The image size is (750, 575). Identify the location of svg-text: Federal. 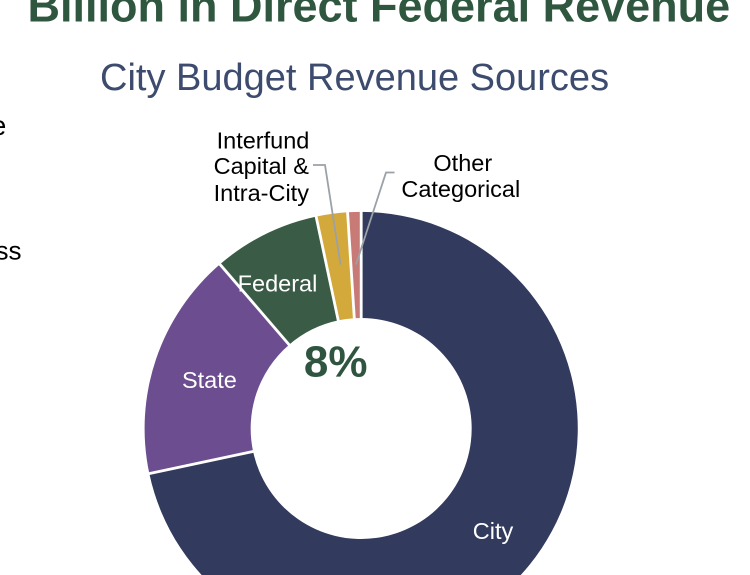
(278, 284).